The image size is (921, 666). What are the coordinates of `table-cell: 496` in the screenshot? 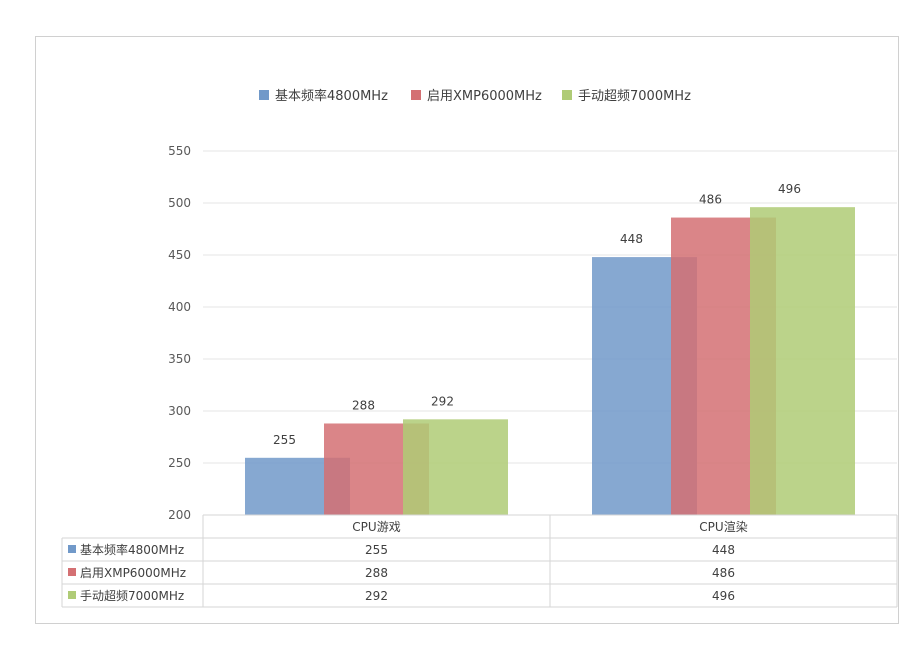 It's located at (723, 596).